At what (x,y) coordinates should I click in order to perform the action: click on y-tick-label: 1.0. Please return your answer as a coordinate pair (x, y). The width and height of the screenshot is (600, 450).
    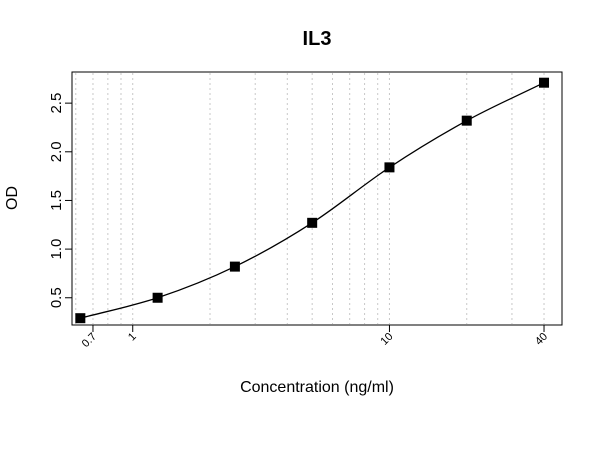
    Looking at the image, I should click on (56, 249).